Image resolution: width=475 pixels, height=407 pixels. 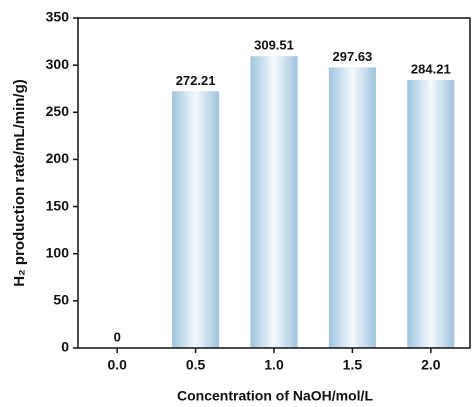 I want to click on x-tick-label: 1.0, so click(x=274, y=365).